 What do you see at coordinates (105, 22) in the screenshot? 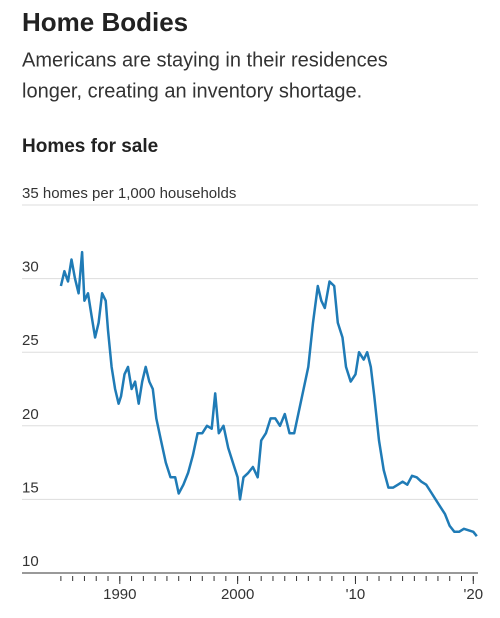
I see `title: Home Bodies` at bounding box center [105, 22].